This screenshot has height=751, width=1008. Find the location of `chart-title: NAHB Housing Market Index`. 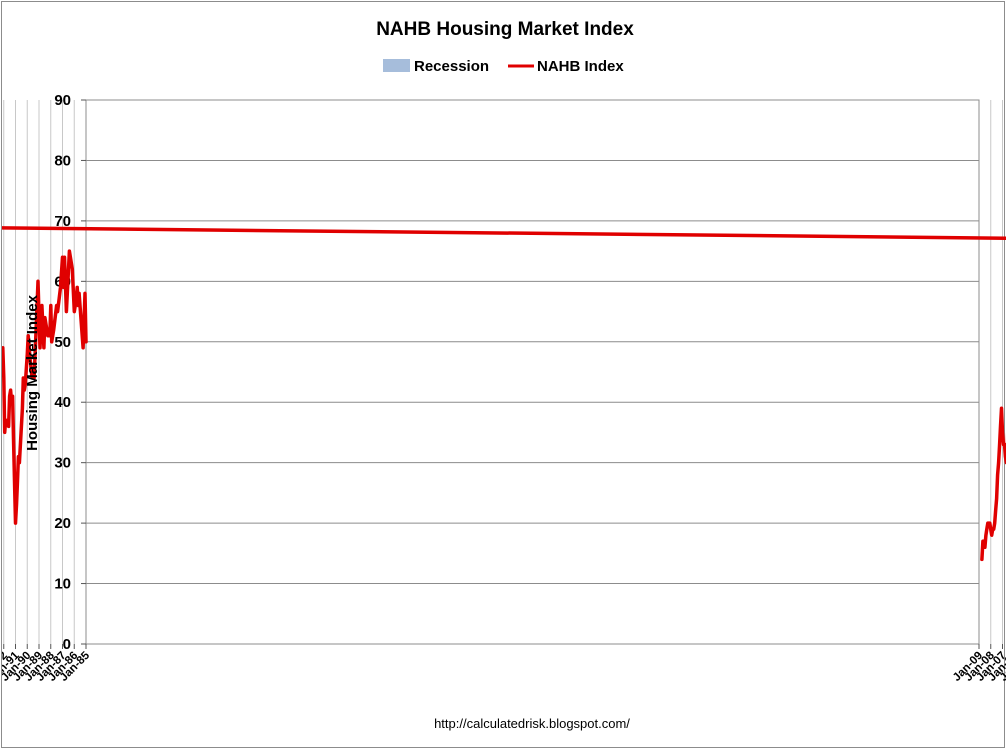

chart-title: NAHB Housing Market Index is located at coordinates (505, 29).